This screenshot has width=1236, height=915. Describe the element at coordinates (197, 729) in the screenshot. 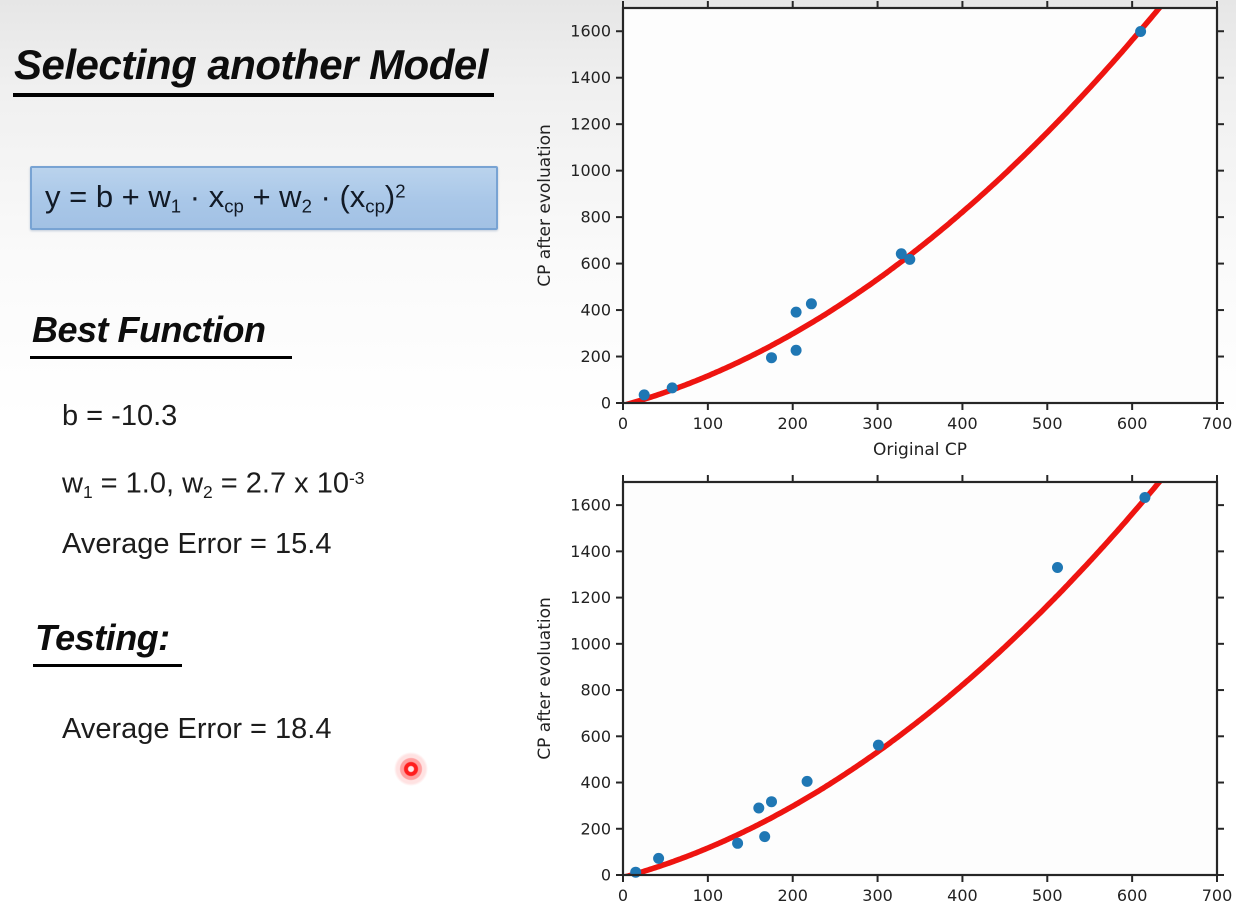

I see `testing-average-error: Average Error = 18.4` at that location.